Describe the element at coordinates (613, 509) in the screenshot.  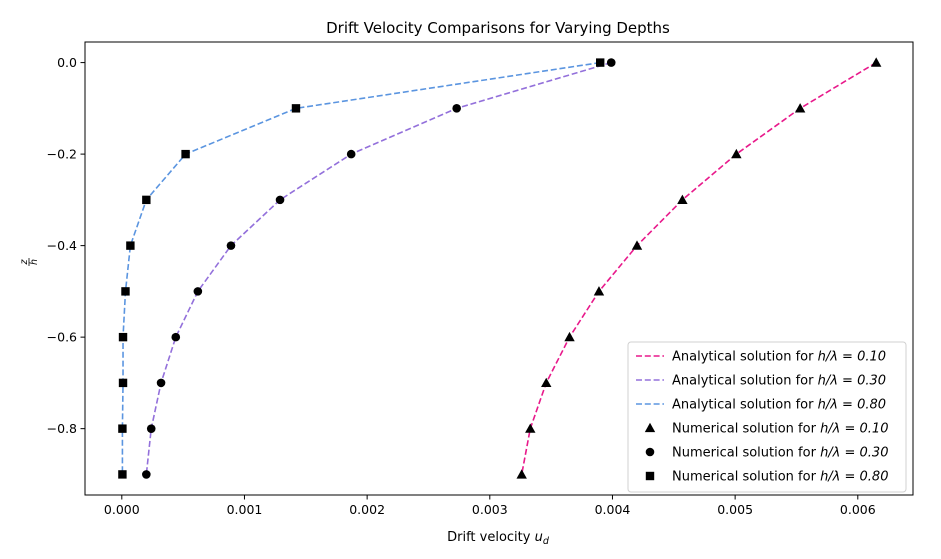
I see `x-tick-label: 0.004` at that location.